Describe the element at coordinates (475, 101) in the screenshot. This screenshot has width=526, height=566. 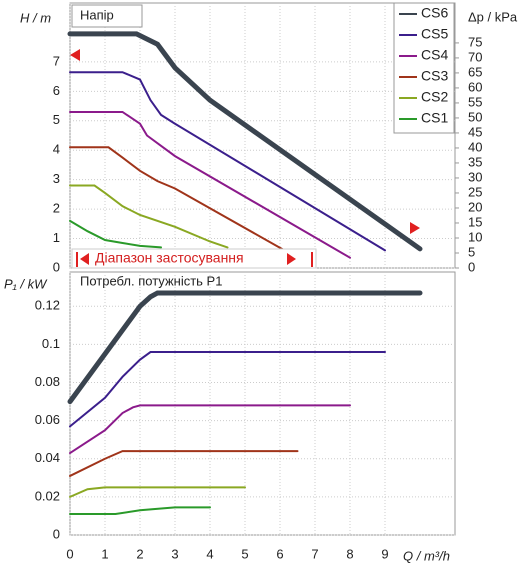
I see `y2-tick-label: 55` at that location.